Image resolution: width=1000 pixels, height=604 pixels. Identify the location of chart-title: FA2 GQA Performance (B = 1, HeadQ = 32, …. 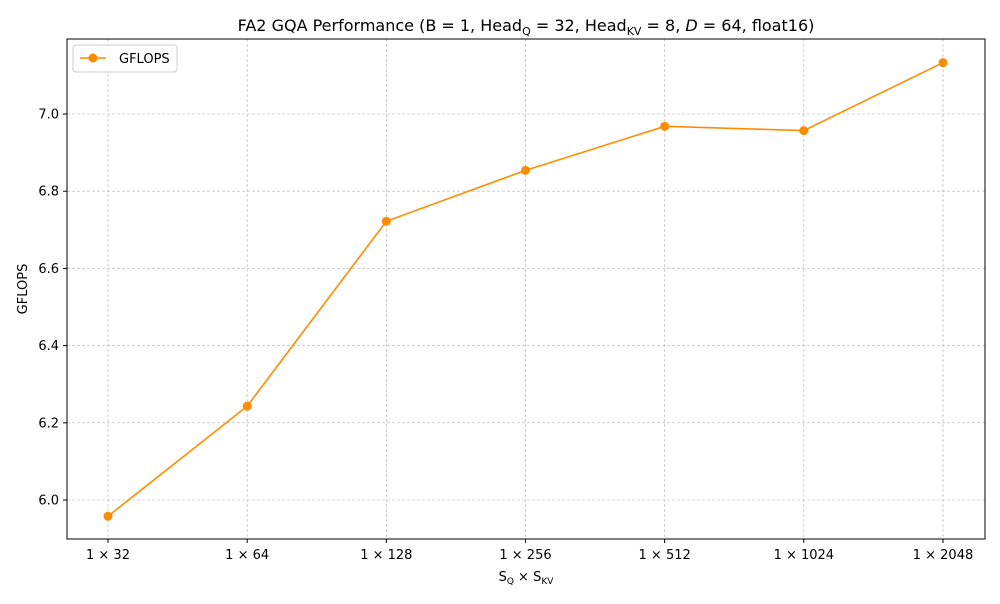
(526, 27).